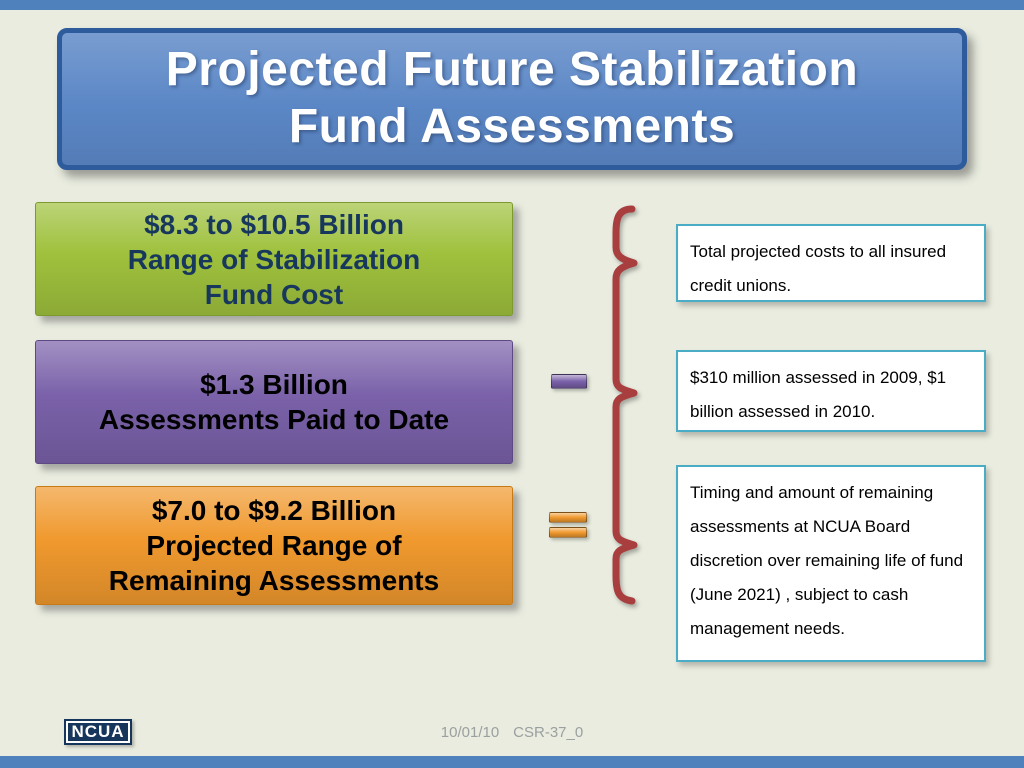 Image resolution: width=1024 pixels, height=768 pixels. I want to click on ncua-logo: NCUA, so click(98, 732).